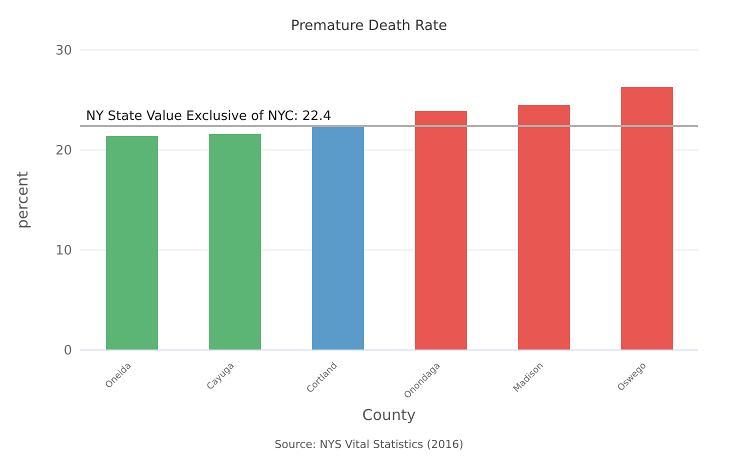 The image size is (738, 468). I want to click on ref-line-label: NY State Value Exclusive of NYC: 22.4, so click(209, 116).